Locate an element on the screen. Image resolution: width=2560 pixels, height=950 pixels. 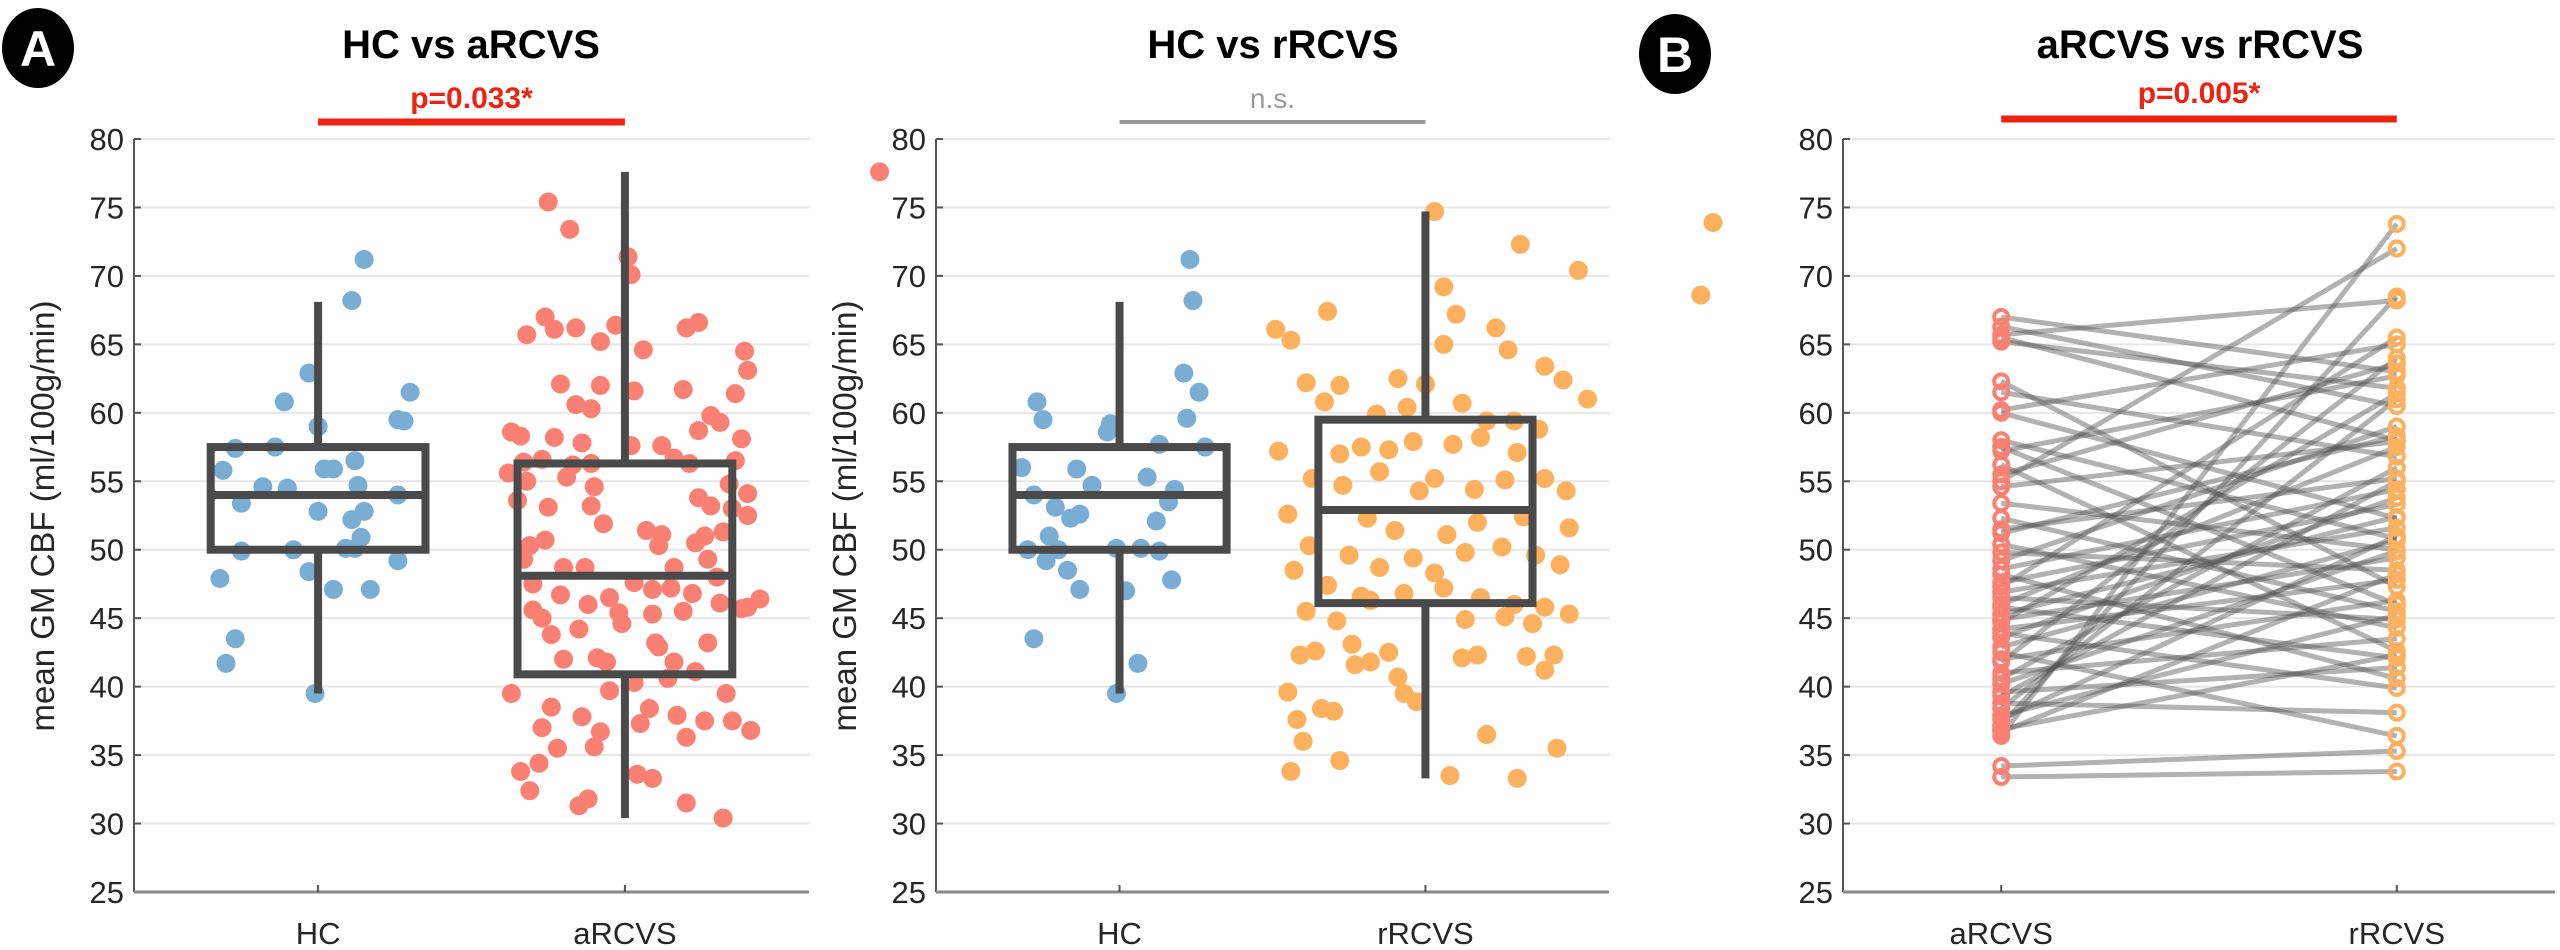
panel-badge-a: A is located at coordinates (38, 48).